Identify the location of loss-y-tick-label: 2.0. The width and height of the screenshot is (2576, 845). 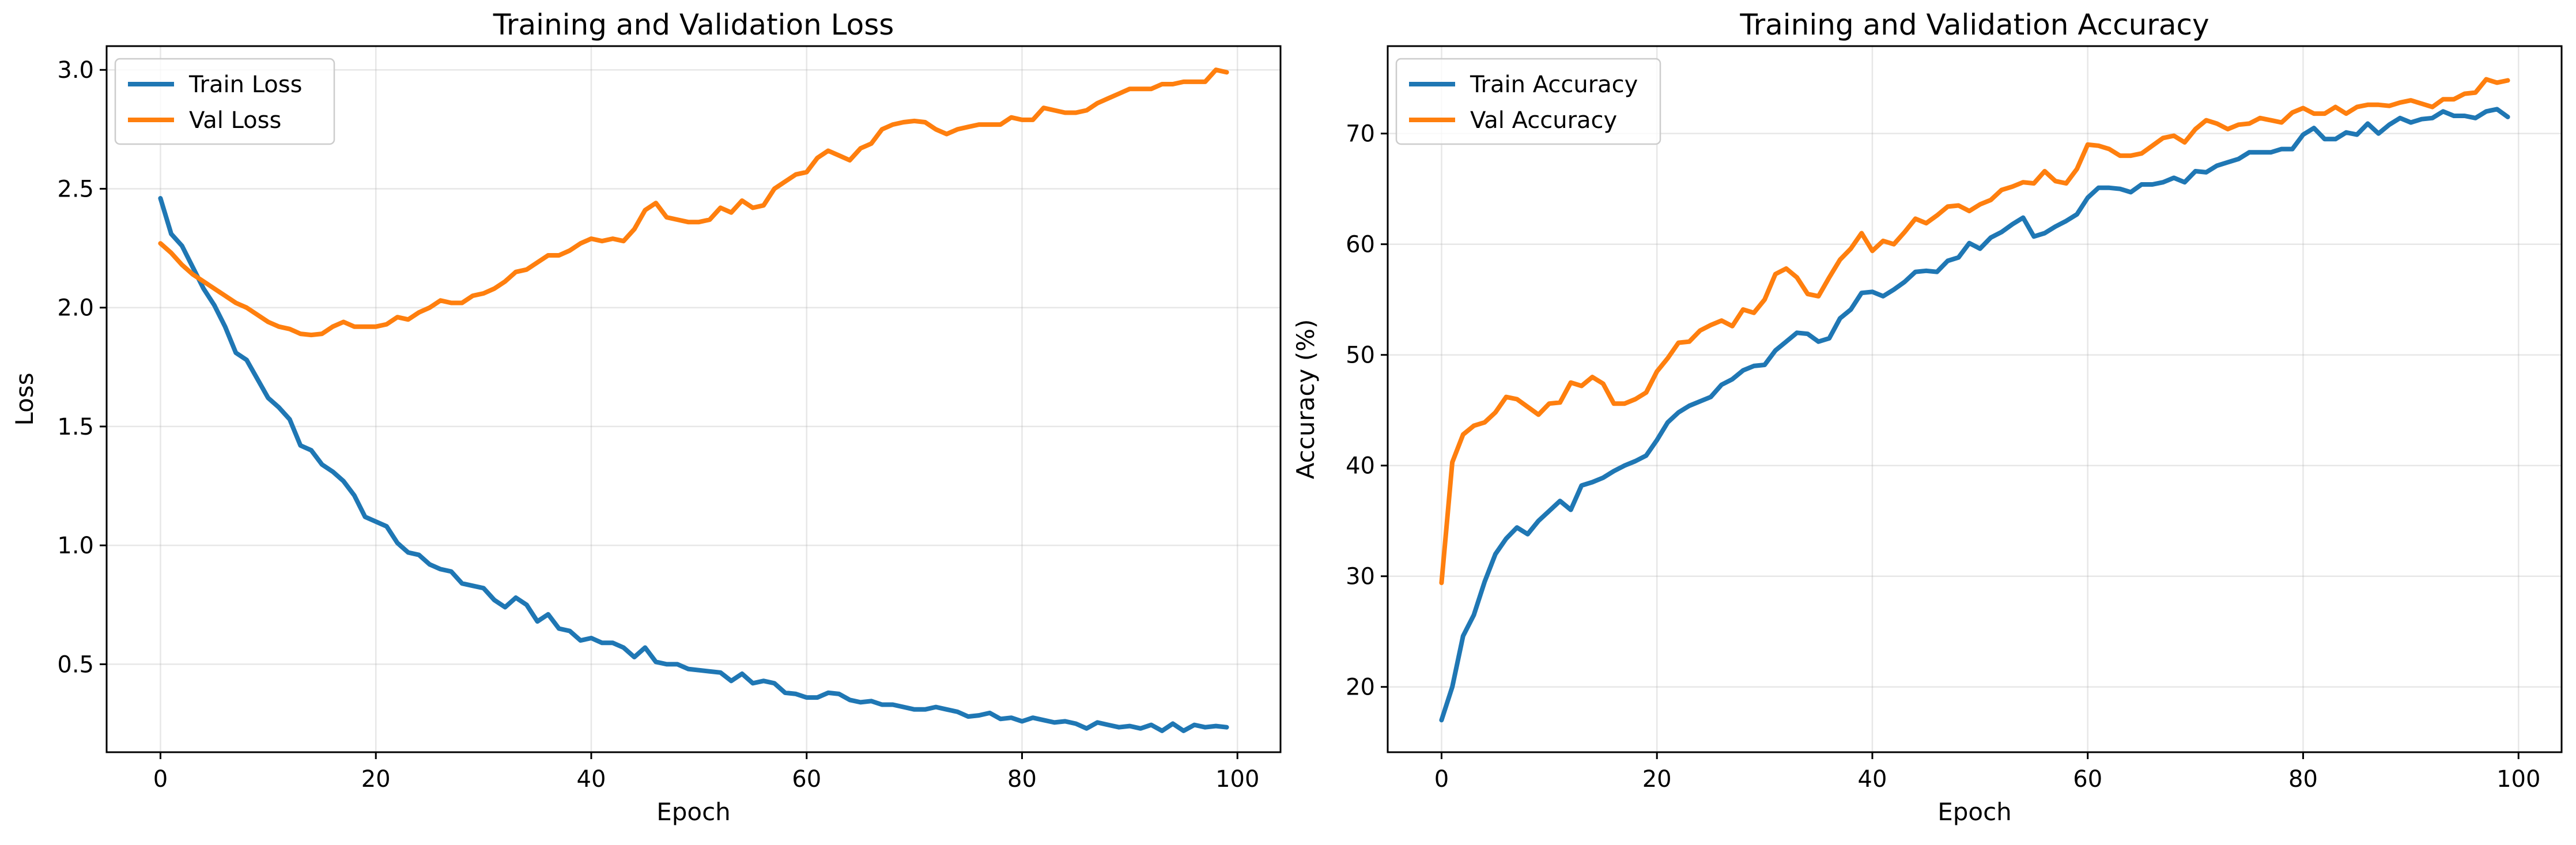
(75, 309).